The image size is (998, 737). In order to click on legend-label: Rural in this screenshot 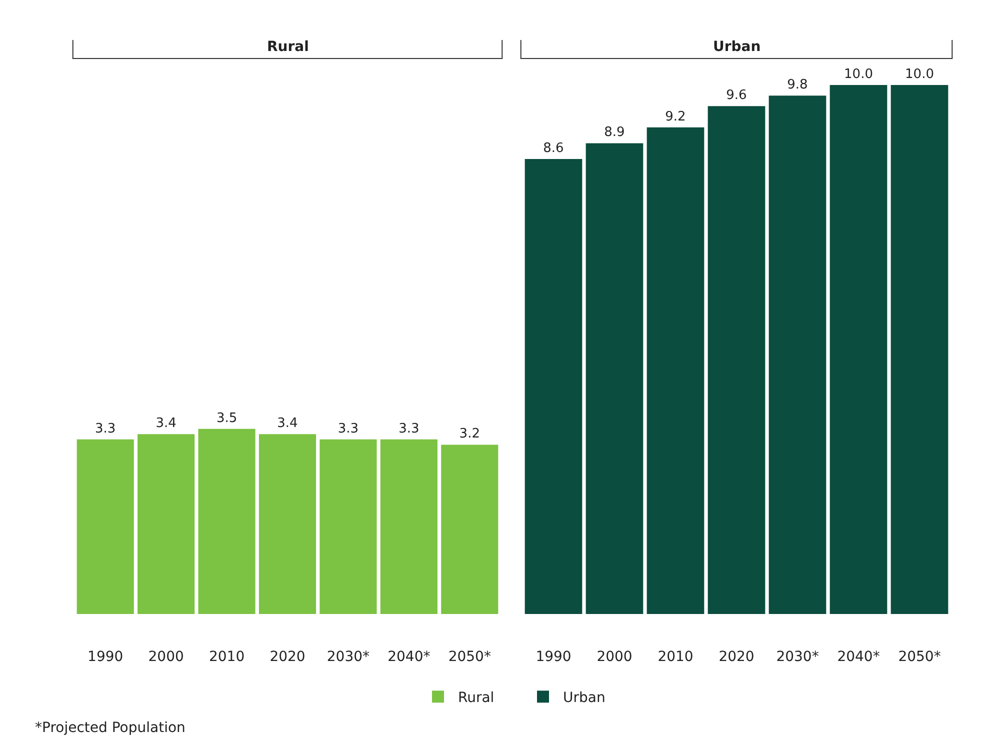, I will do `click(476, 698)`.